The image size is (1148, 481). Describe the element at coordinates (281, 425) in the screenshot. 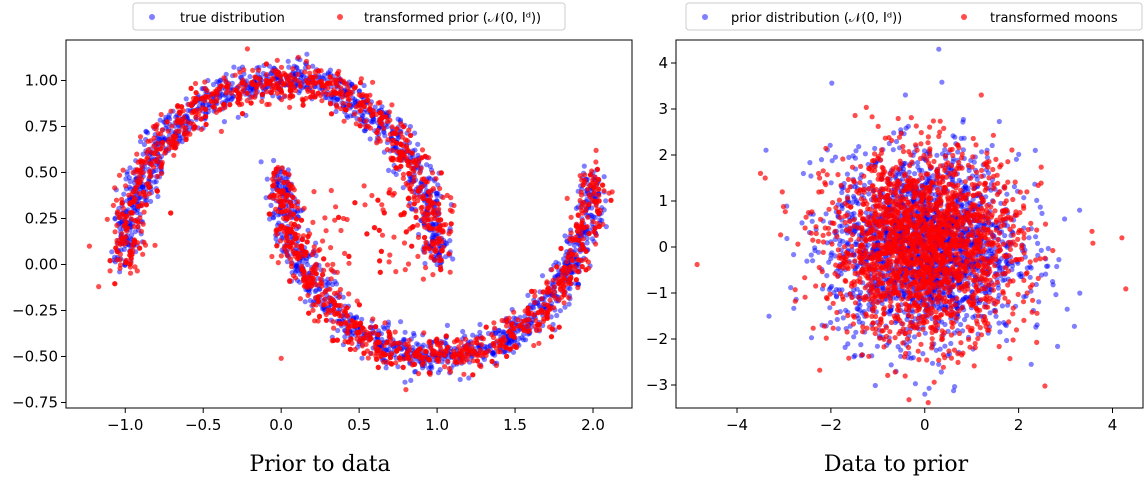

I see `x-tick-label: 0.0` at that location.